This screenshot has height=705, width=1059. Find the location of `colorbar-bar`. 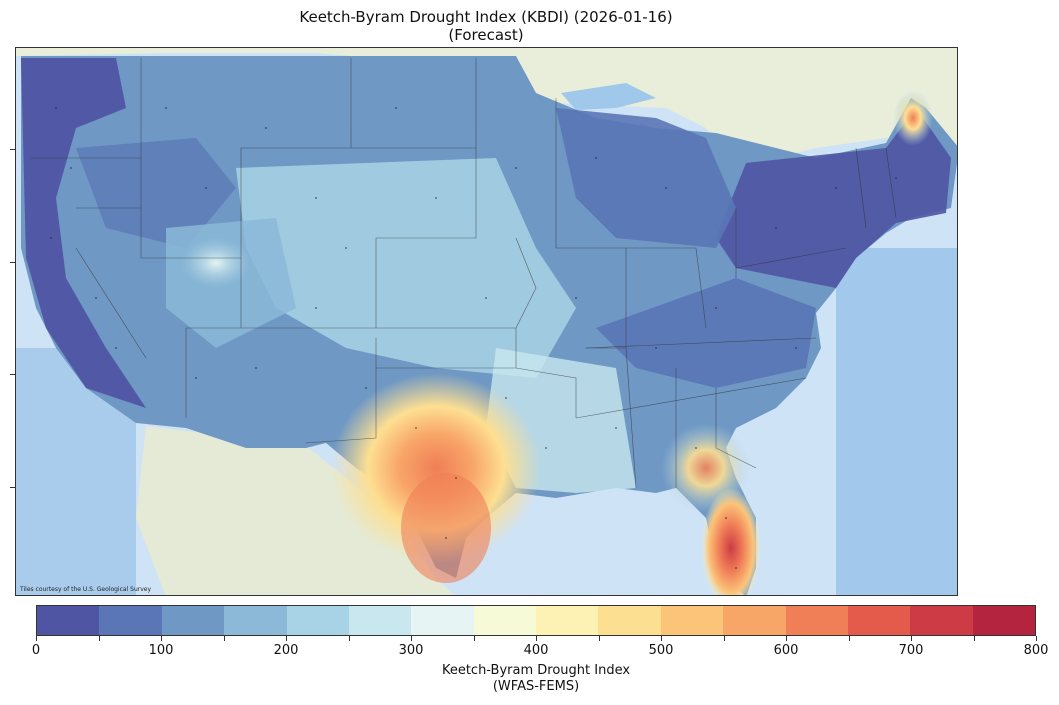

colorbar-bar is located at coordinates (536, 620).